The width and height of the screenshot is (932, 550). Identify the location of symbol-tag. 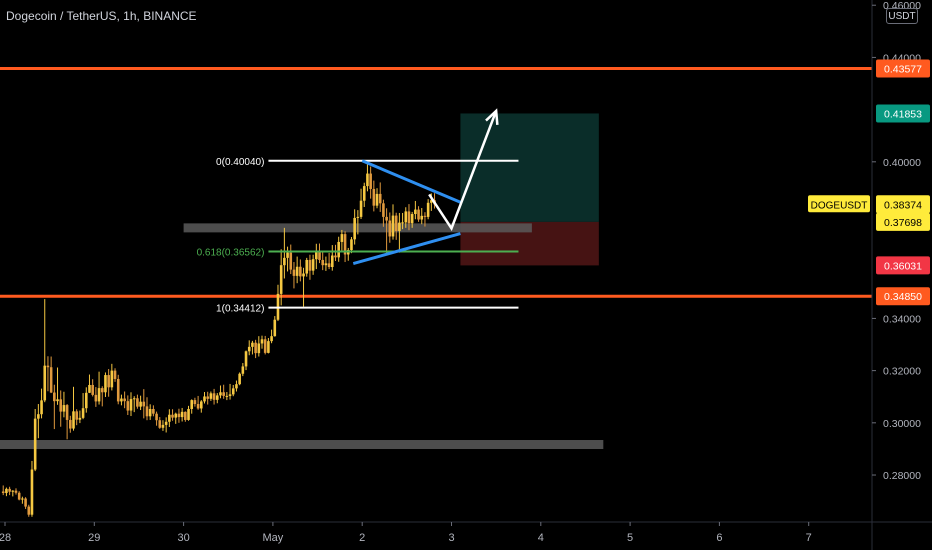
(839, 204).